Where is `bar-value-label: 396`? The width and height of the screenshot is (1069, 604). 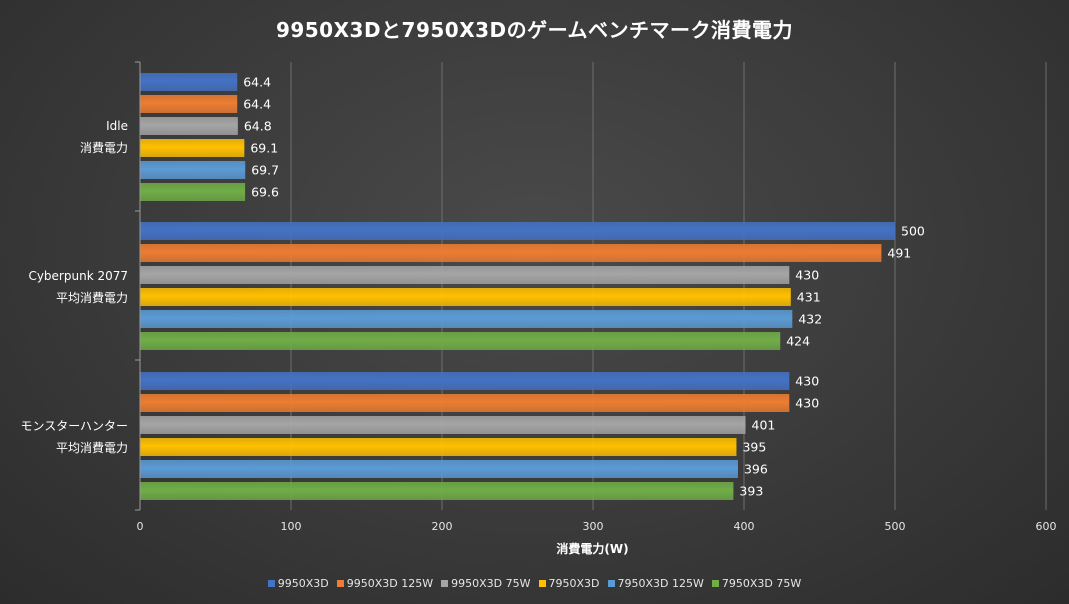
bar-value-label: 396 is located at coordinates (756, 469).